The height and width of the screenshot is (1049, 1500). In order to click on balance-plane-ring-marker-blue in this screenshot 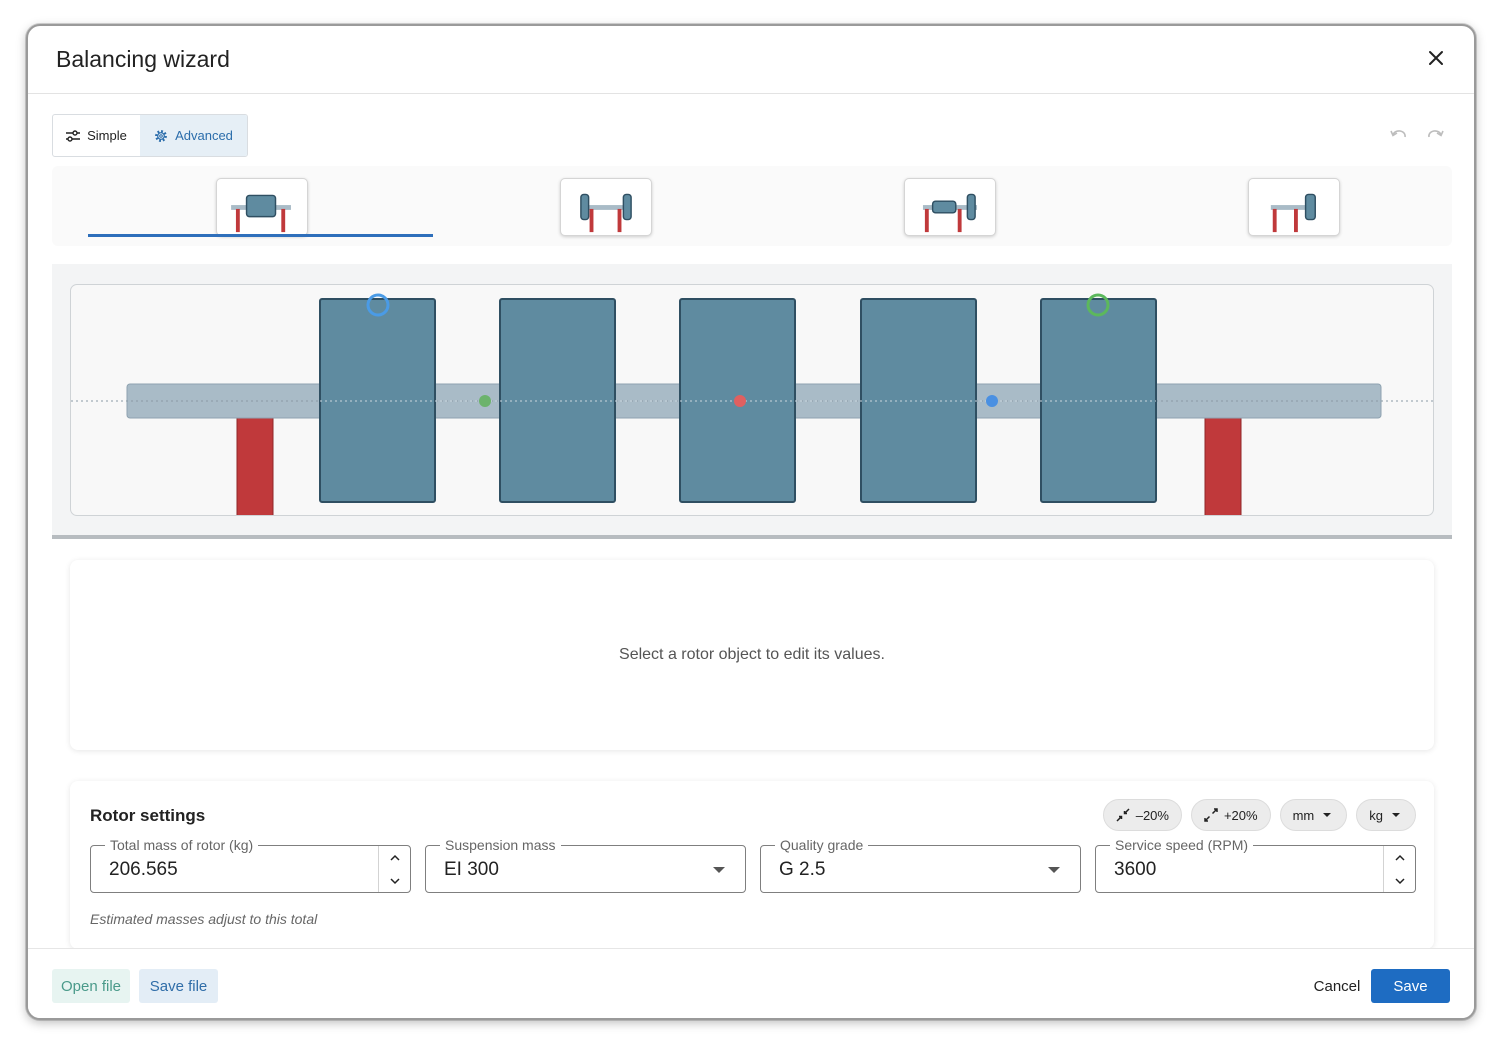, I will do `click(378, 305)`.